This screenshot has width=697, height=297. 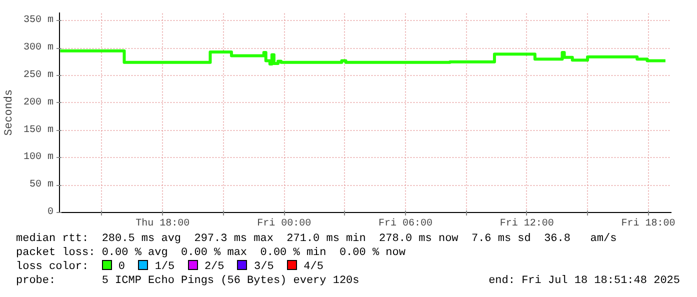 I want to click on y-tick-label: 250 m, so click(x=38, y=76).